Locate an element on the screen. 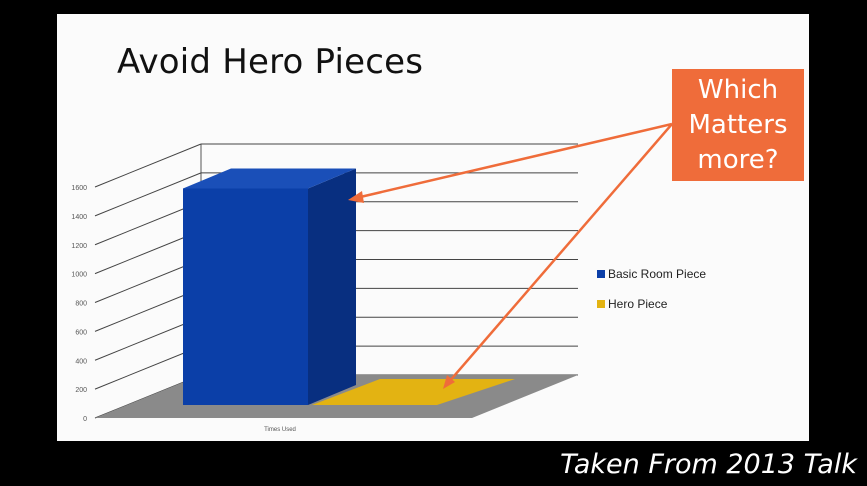  arrow-to-hero-bar is located at coordinates (560, 253).